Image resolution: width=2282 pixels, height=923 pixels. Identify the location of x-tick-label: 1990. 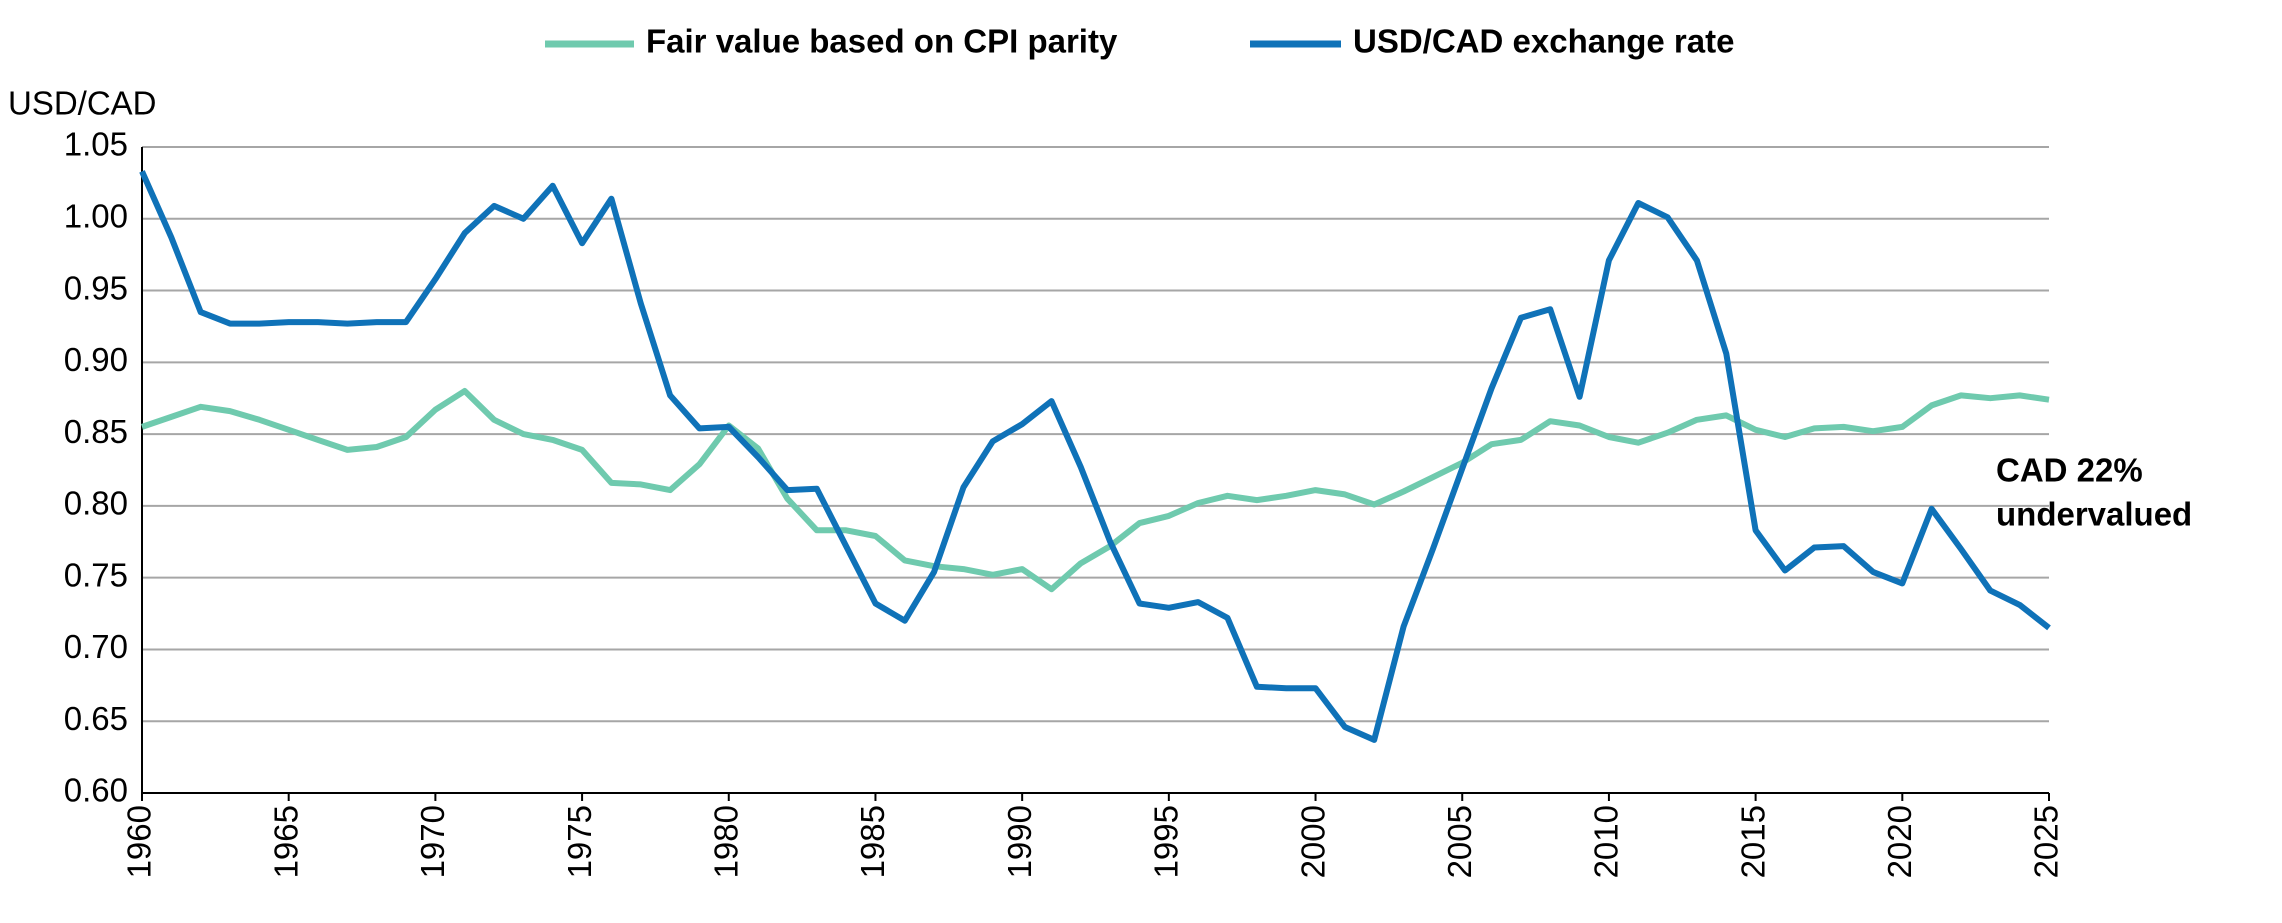
(1019, 841).